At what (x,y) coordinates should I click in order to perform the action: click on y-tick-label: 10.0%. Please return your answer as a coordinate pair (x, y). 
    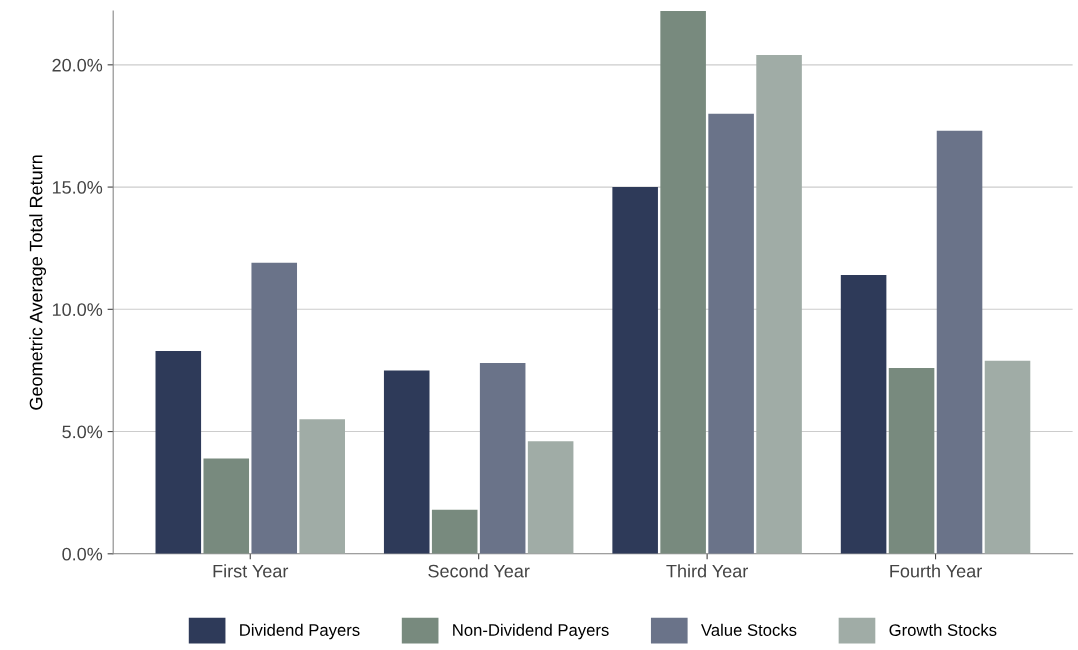
    Looking at the image, I should click on (77, 310).